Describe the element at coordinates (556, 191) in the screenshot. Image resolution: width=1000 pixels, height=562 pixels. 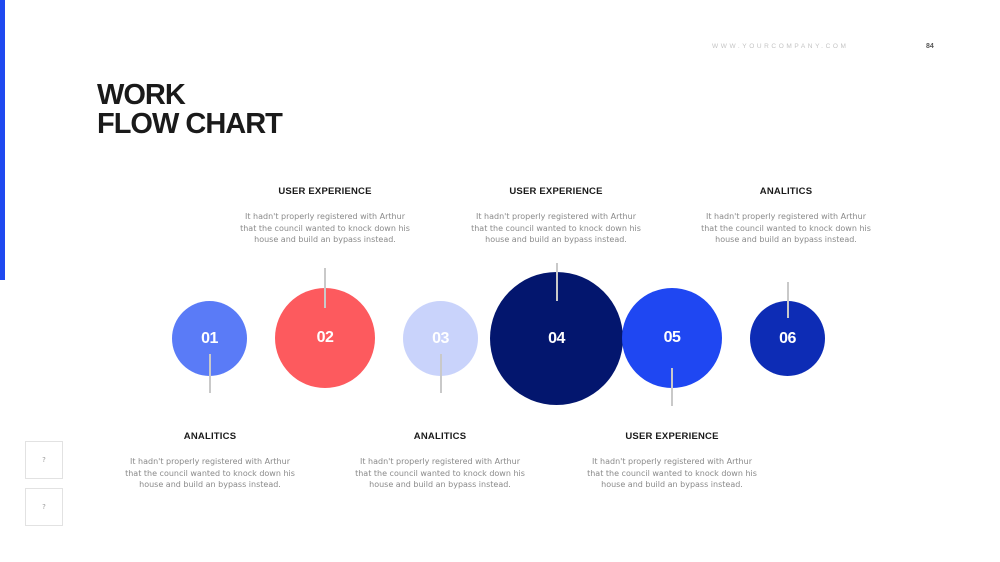
I see `step-04-heading: USER EXPERIENCE` at that location.